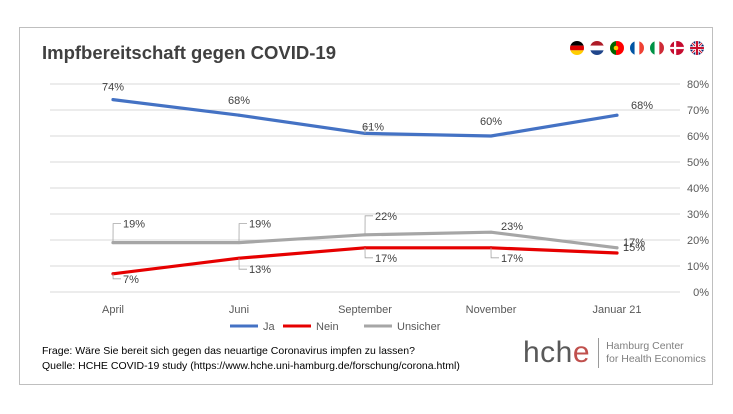  I want to click on data-label-nein: 7%, so click(131, 280).